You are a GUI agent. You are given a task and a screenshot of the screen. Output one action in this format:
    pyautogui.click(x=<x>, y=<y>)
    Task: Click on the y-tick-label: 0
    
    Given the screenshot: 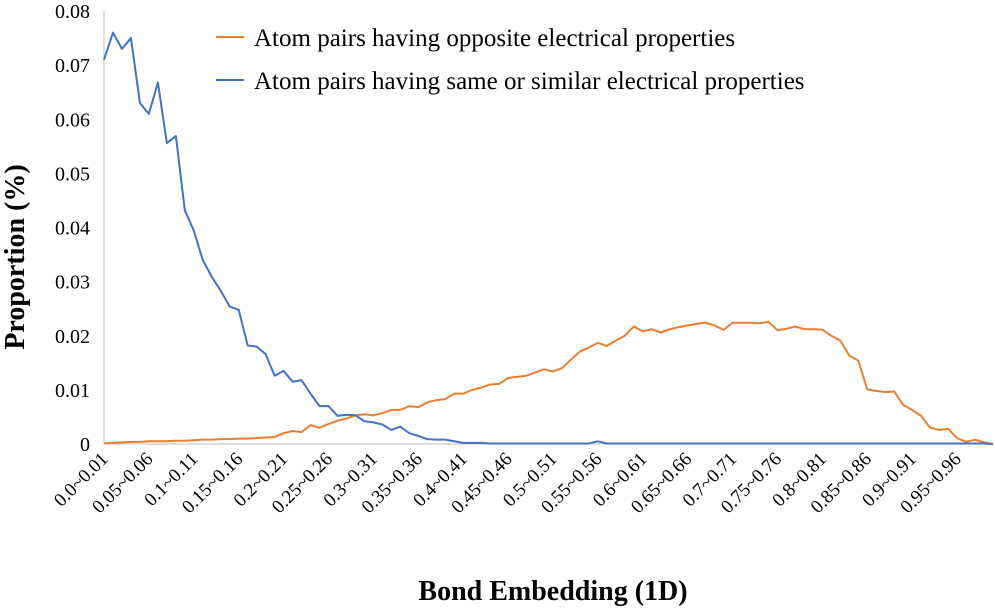 What is the action you would take?
    pyautogui.click(x=85, y=445)
    